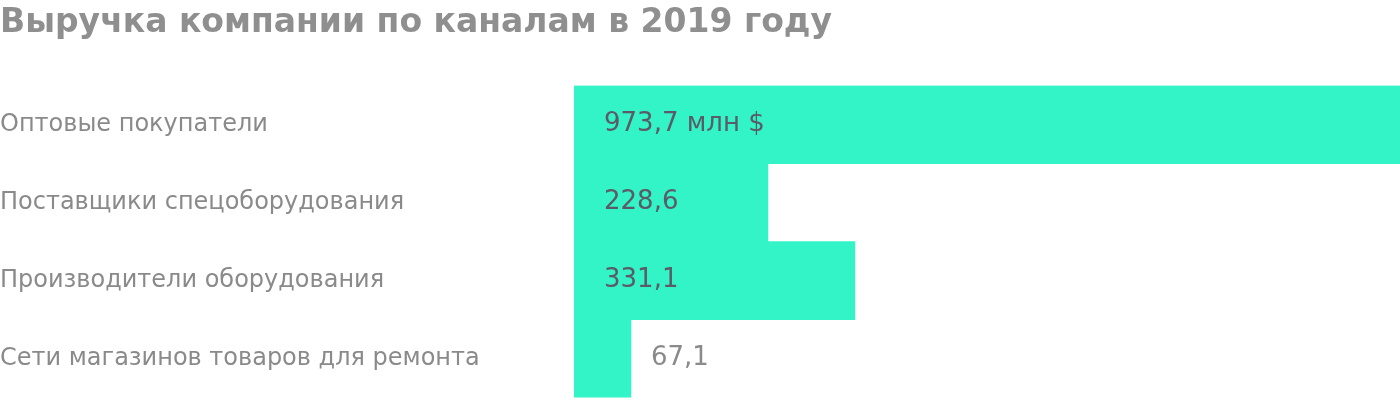  What do you see at coordinates (641, 200) in the screenshot?
I see `data-label: 228,6` at bounding box center [641, 200].